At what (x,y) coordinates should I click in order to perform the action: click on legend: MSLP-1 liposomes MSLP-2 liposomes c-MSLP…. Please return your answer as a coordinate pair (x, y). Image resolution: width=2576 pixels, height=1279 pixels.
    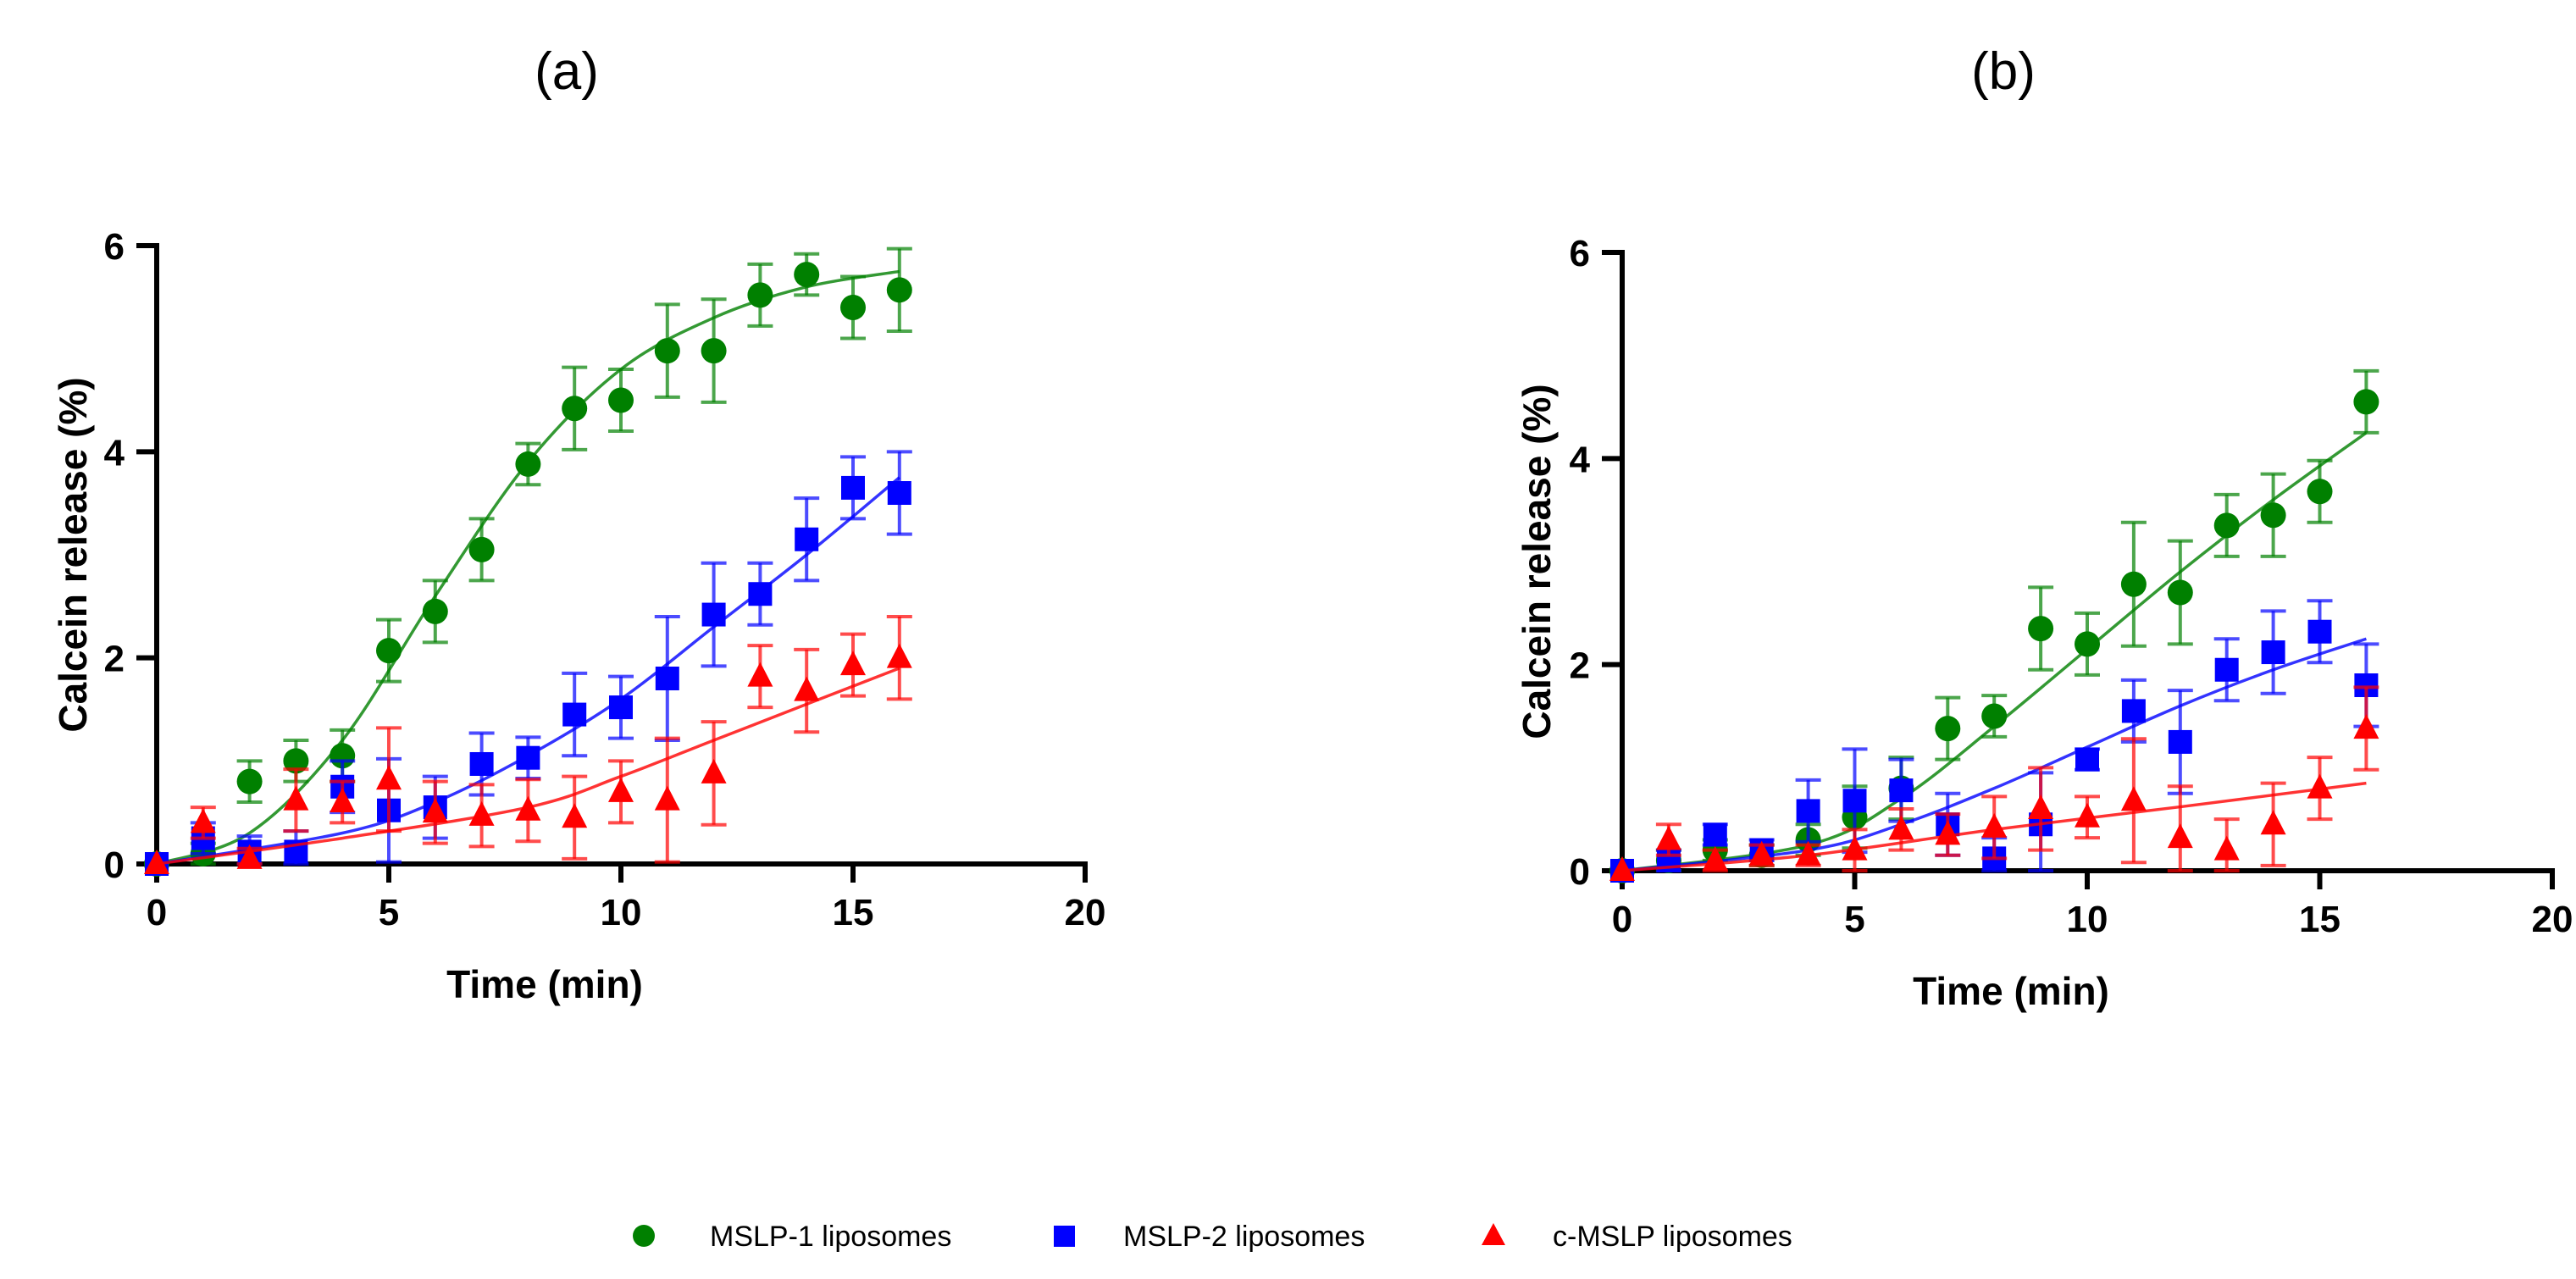
    Looking at the image, I should click on (1212, 1237).